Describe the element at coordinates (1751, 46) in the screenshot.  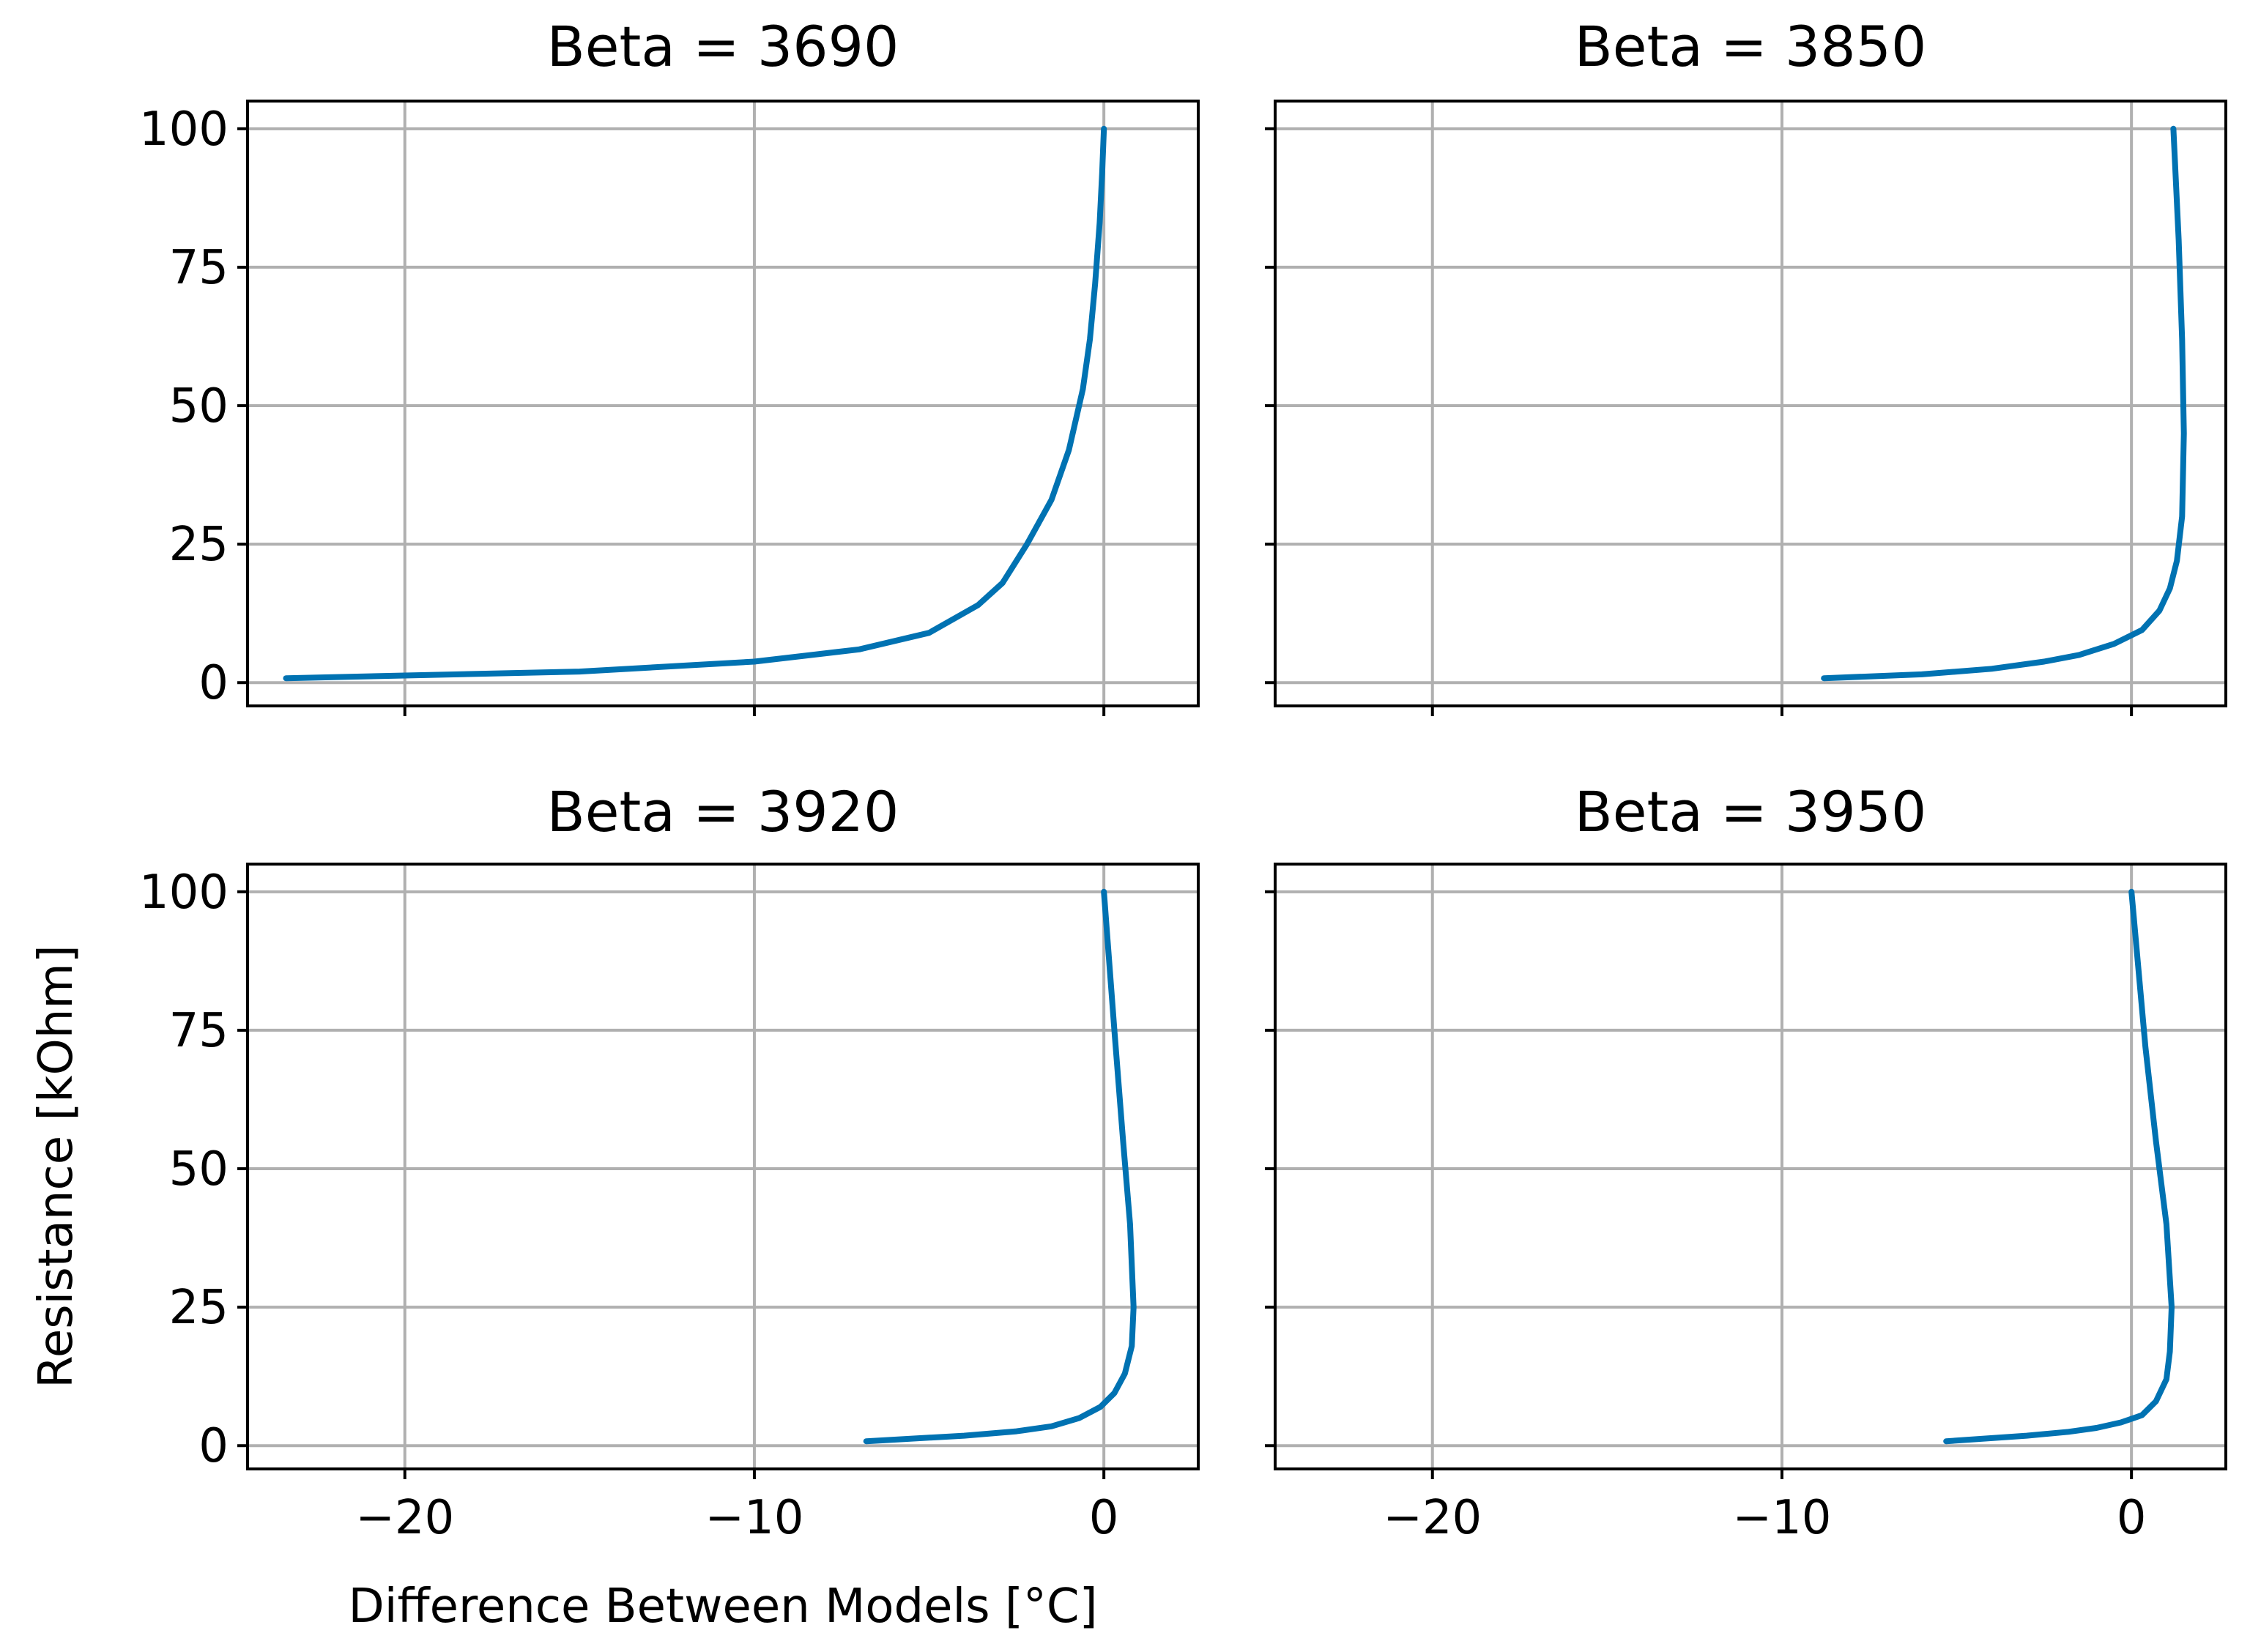
I see `panel-title: Beta = 3850` at that location.